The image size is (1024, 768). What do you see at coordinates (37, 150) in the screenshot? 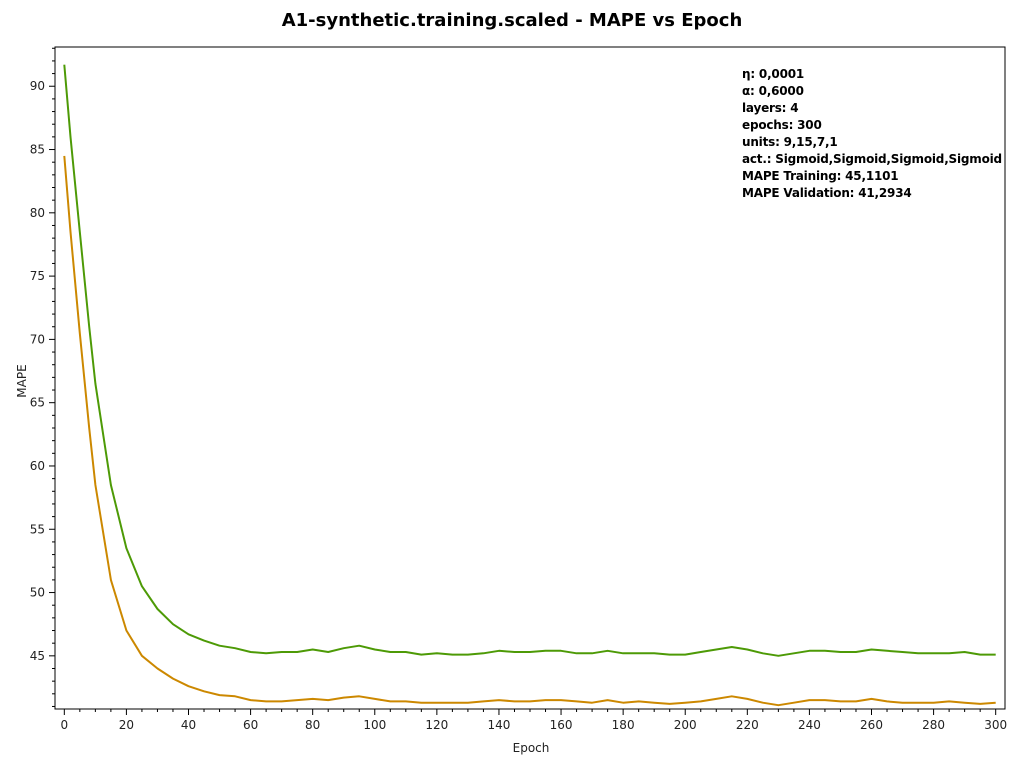
I see `y-tick-label: 85` at bounding box center [37, 150].